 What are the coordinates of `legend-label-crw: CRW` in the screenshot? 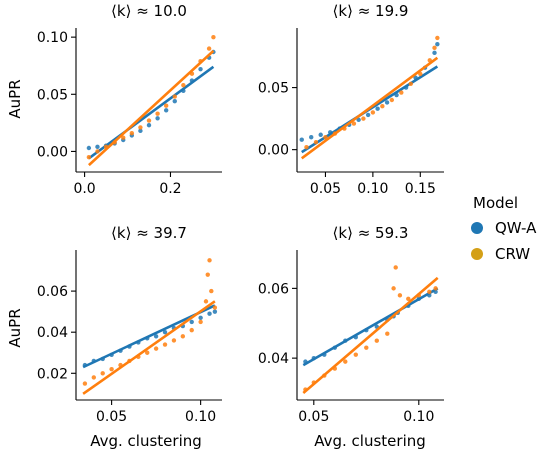 It's located at (512, 254).